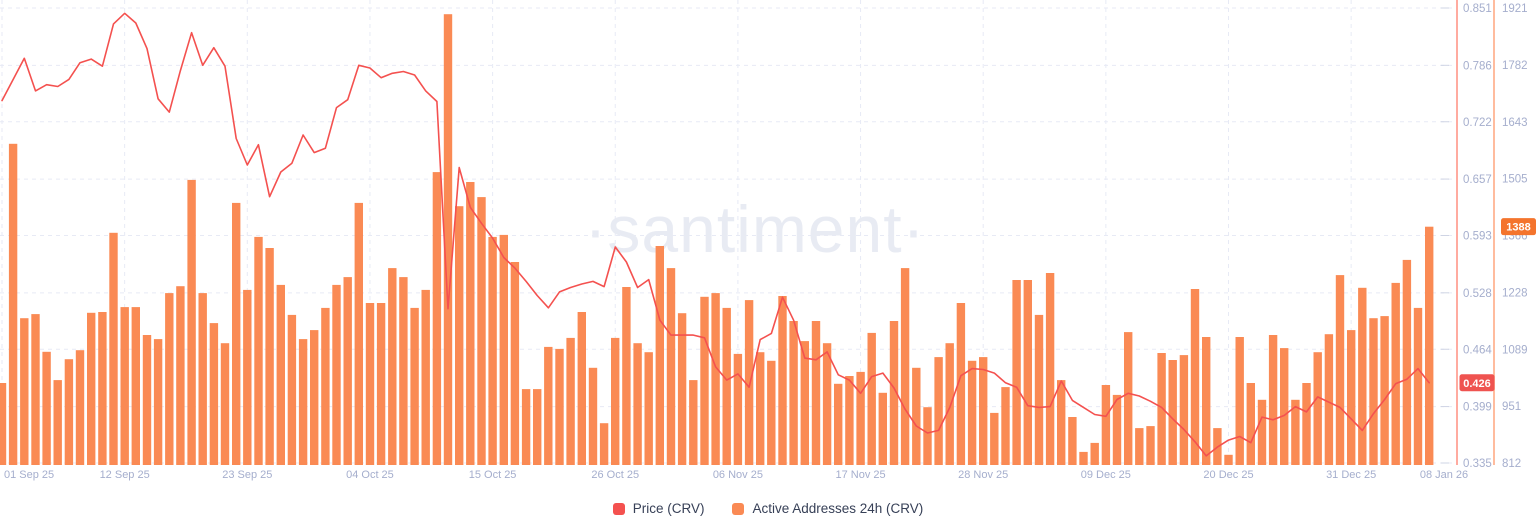 This screenshot has height=520, width=1536. What do you see at coordinates (1351, 475) in the screenshot?
I see `x-tick-label: 31 Dec 25` at bounding box center [1351, 475].